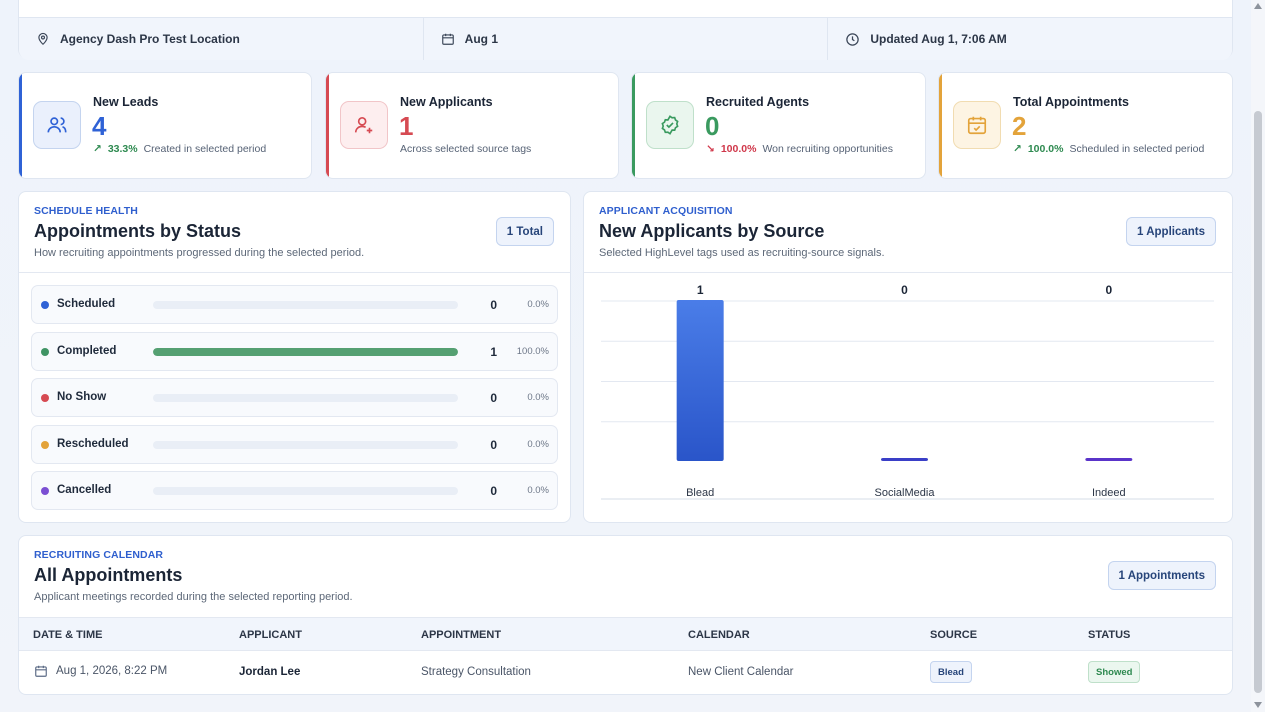  What do you see at coordinates (951, 672) in the screenshot?
I see `source-badge: Blead` at bounding box center [951, 672].